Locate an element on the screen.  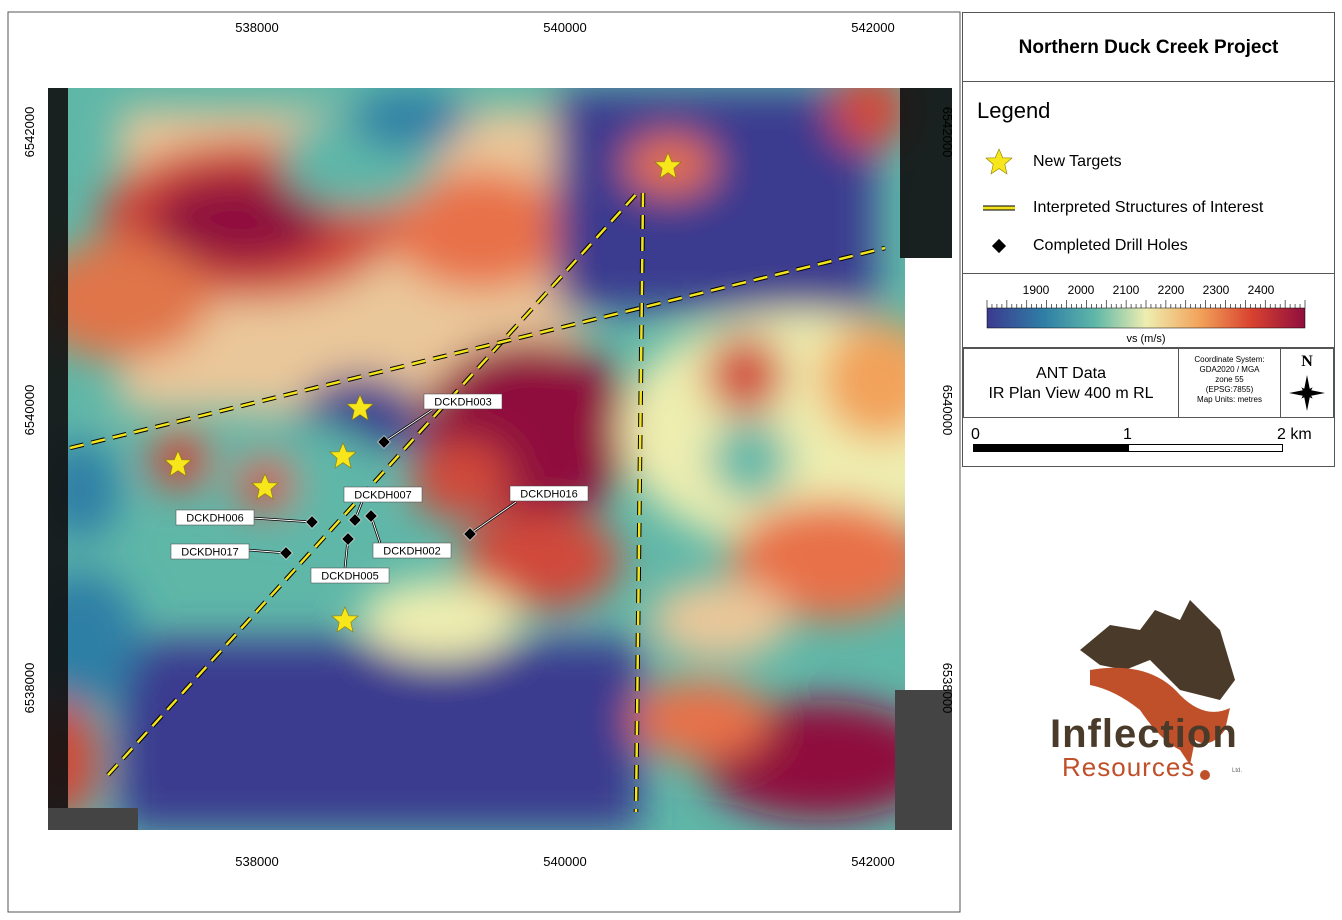
y-tick-right-6538000: 6538000 is located at coordinates (947, 688).